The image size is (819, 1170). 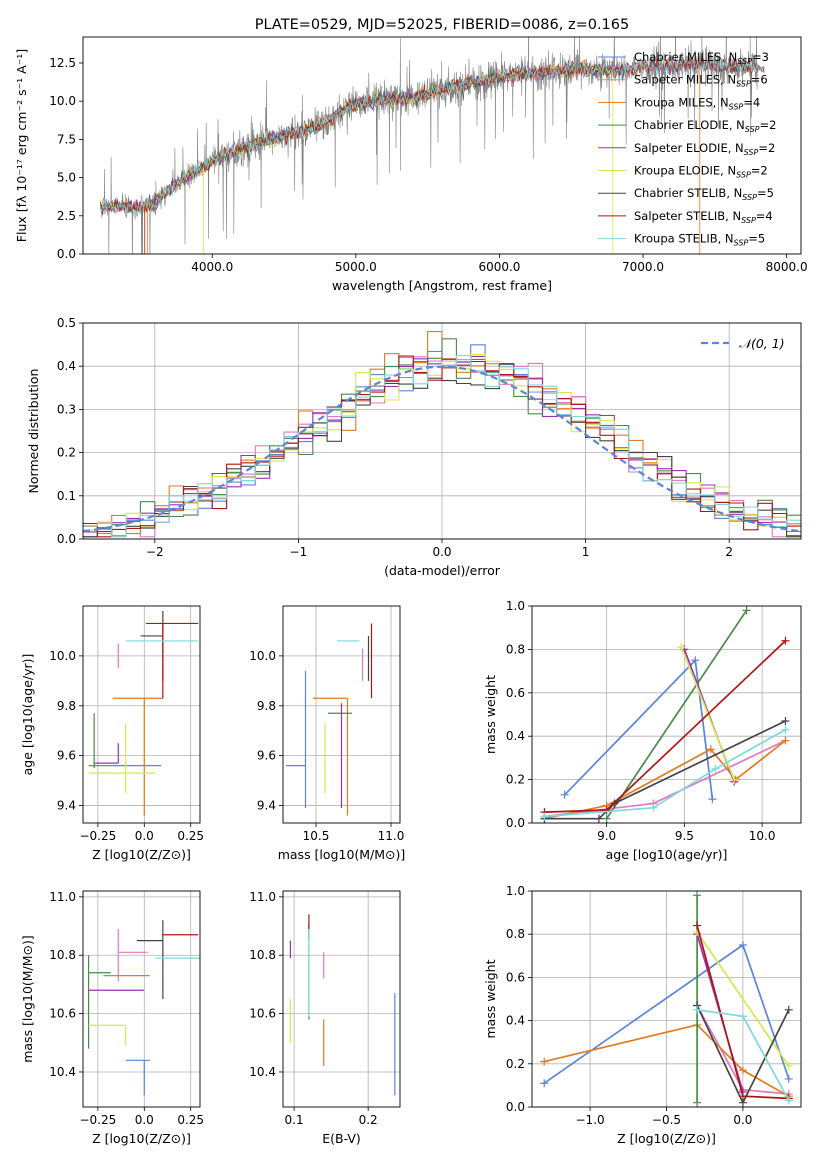 I want to click on x-tick-label: 6000.0, so click(x=499, y=267).